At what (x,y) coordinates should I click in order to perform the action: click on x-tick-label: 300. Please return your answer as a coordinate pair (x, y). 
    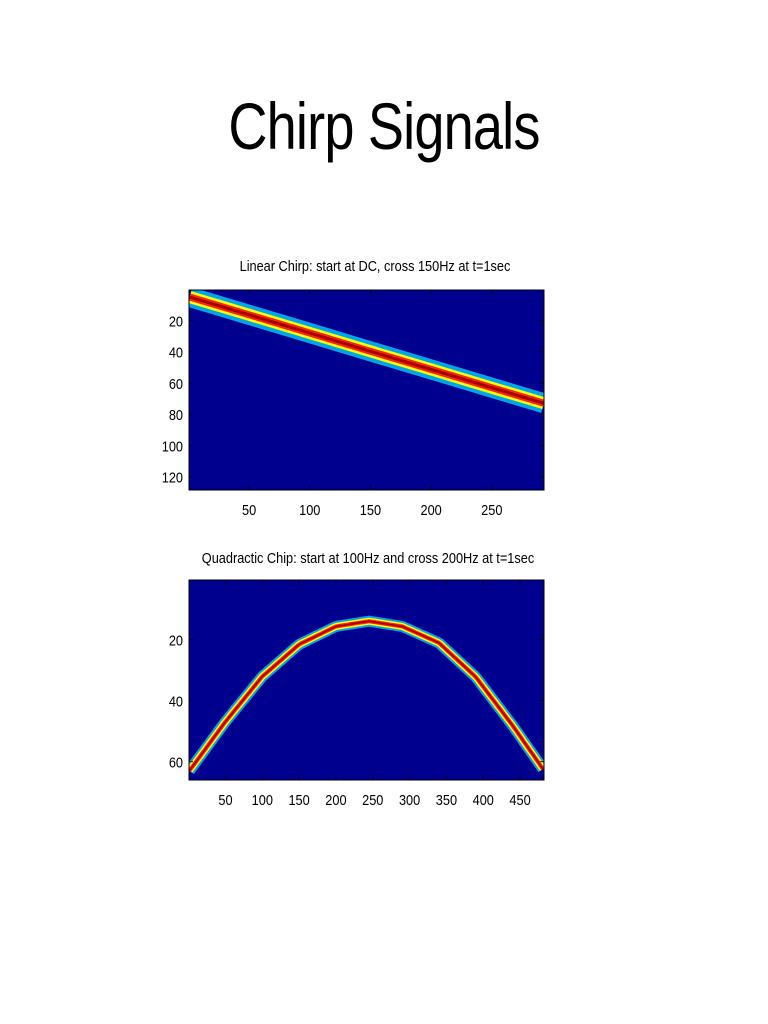
    Looking at the image, I should click on (409, 799).